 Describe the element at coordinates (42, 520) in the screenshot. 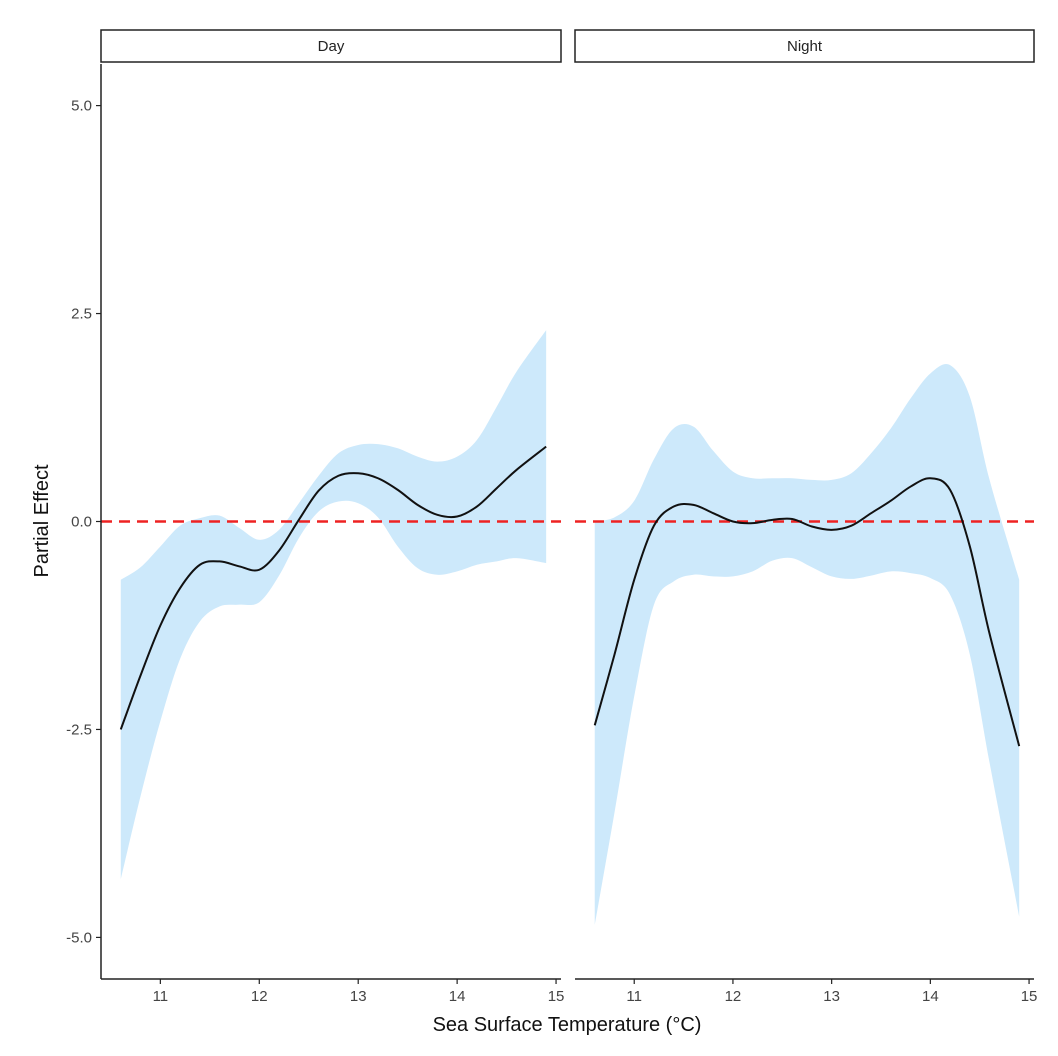

I see `y-axis-title: Partial Effect` at that location.